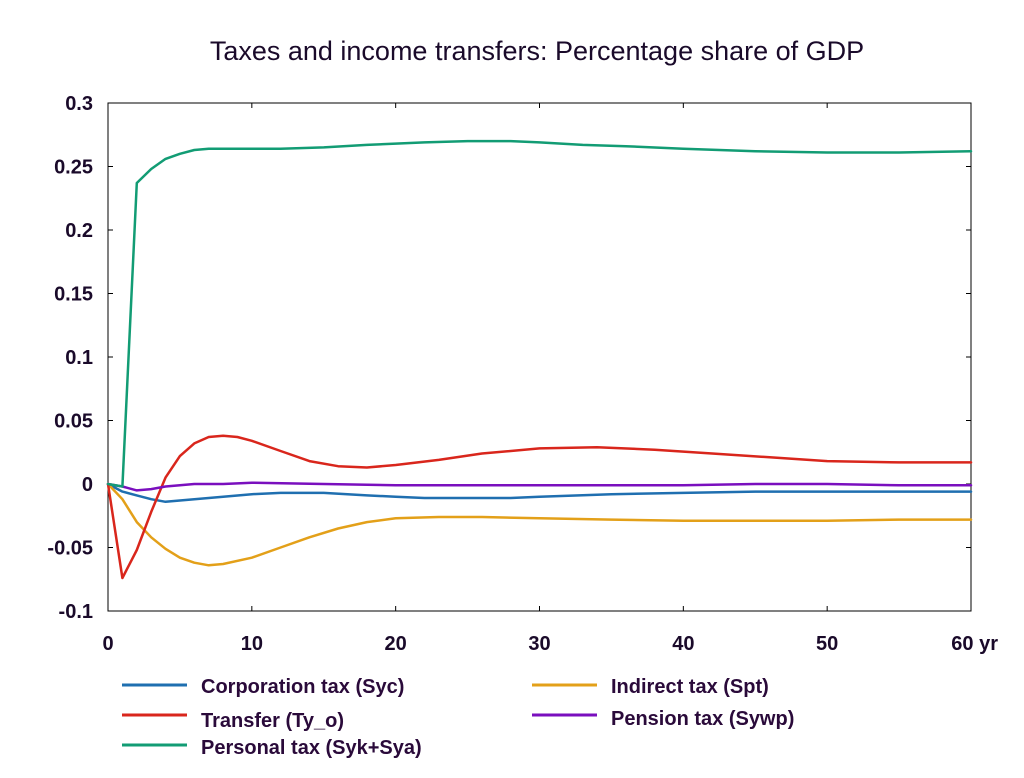 This screenshot has width=1024, height=778. What do you see at coordinates (311, 748) in the screenshot?
I see `legend-label-4: Personal tax (Syk+Sya)` at bounding box center [311, 748].